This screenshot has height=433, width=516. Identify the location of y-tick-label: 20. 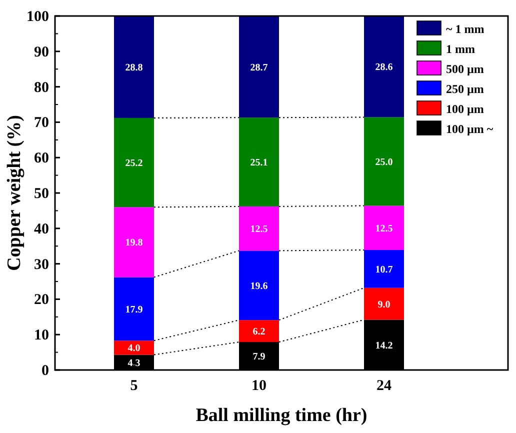
(41, 300).